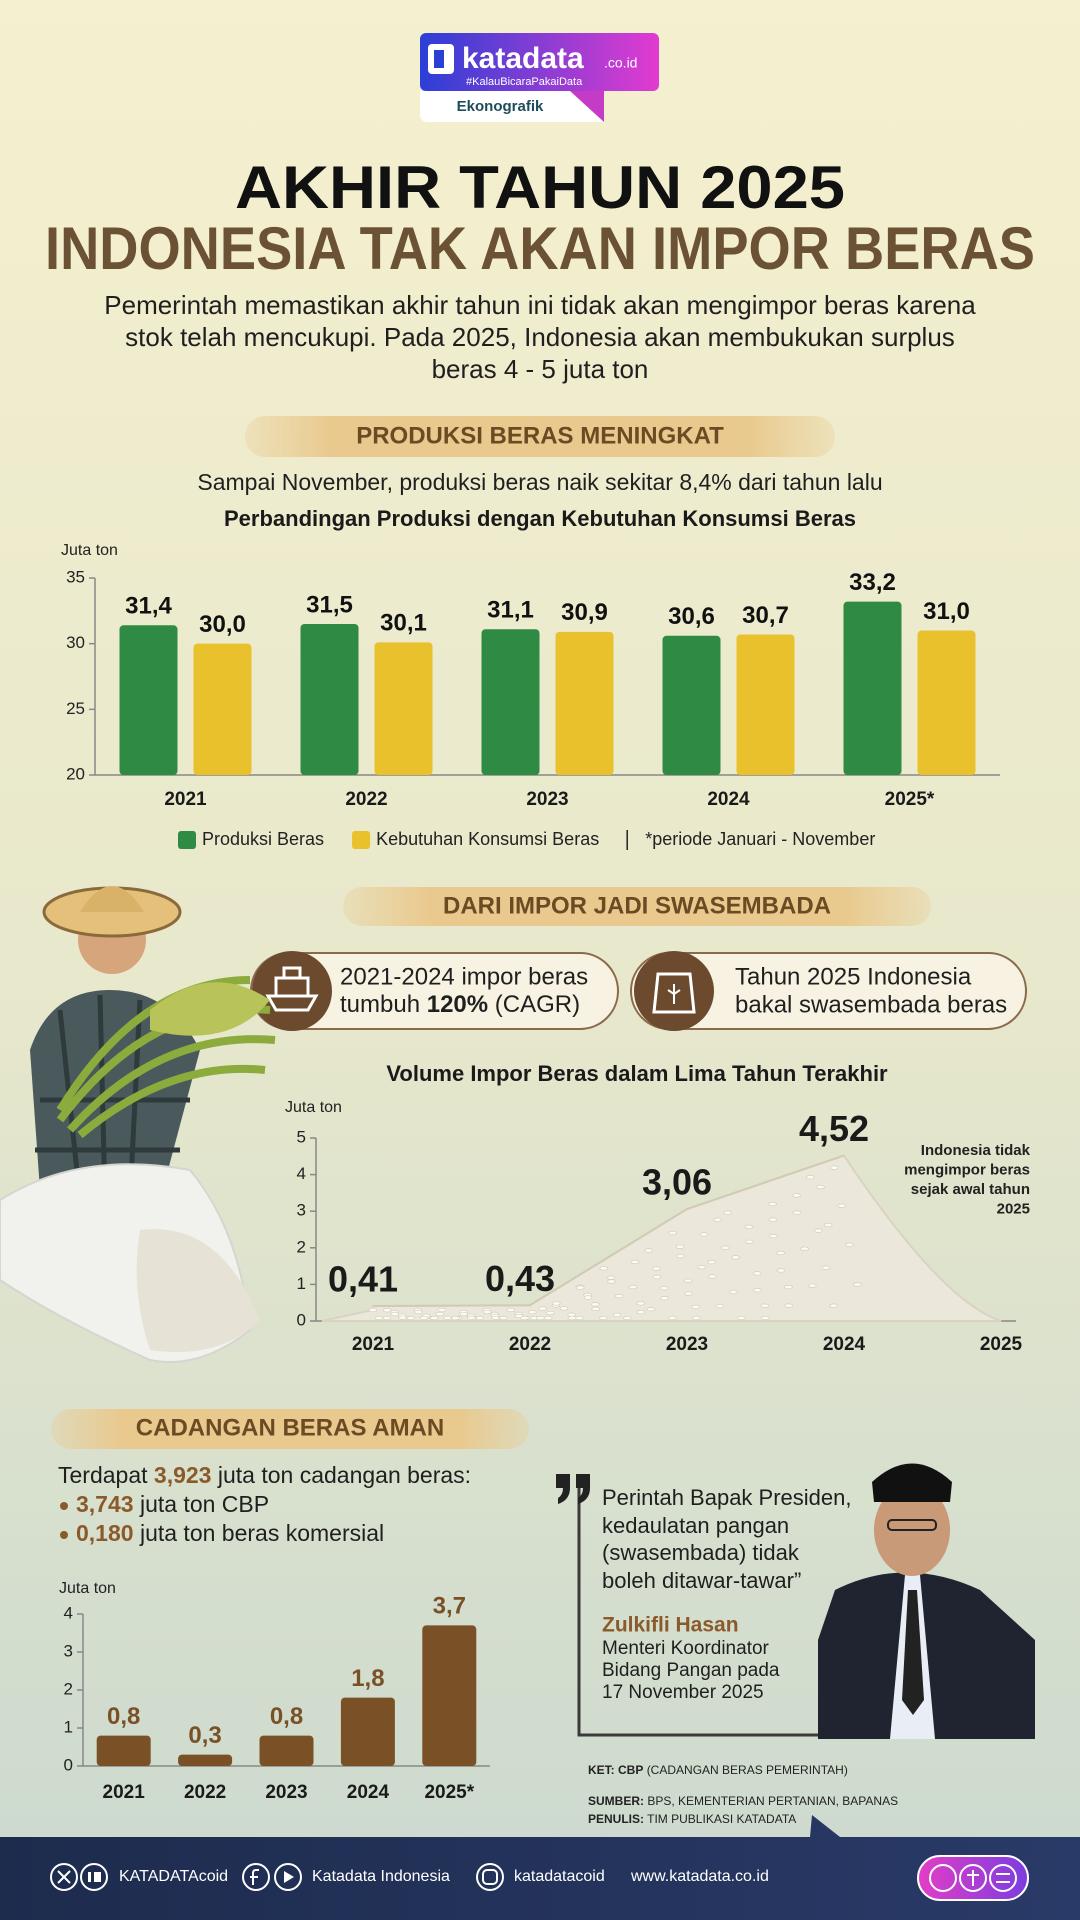  What do you see at coordinates (537, 1004) in the screenshot?
I see `badge-text: (CAGR)` at bounding box center [537, 1004].